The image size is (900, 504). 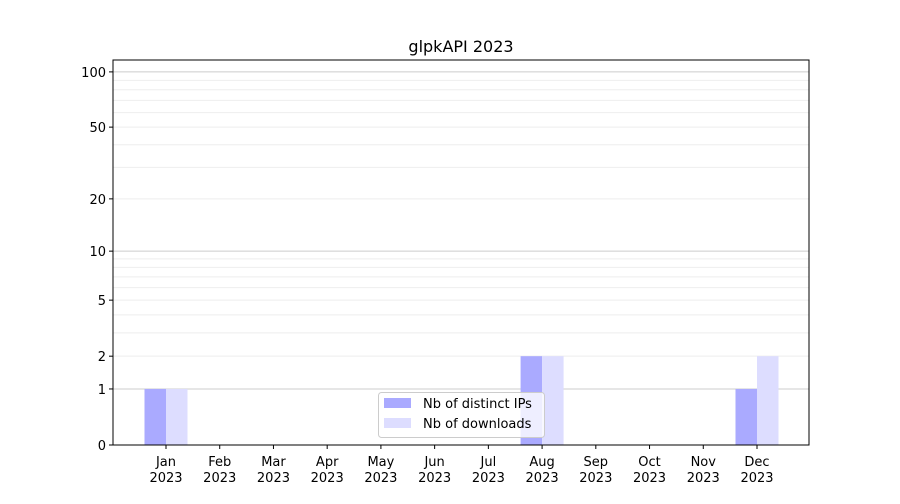 I want to click on y-tick-label: 20, so click(x=97, y=200).